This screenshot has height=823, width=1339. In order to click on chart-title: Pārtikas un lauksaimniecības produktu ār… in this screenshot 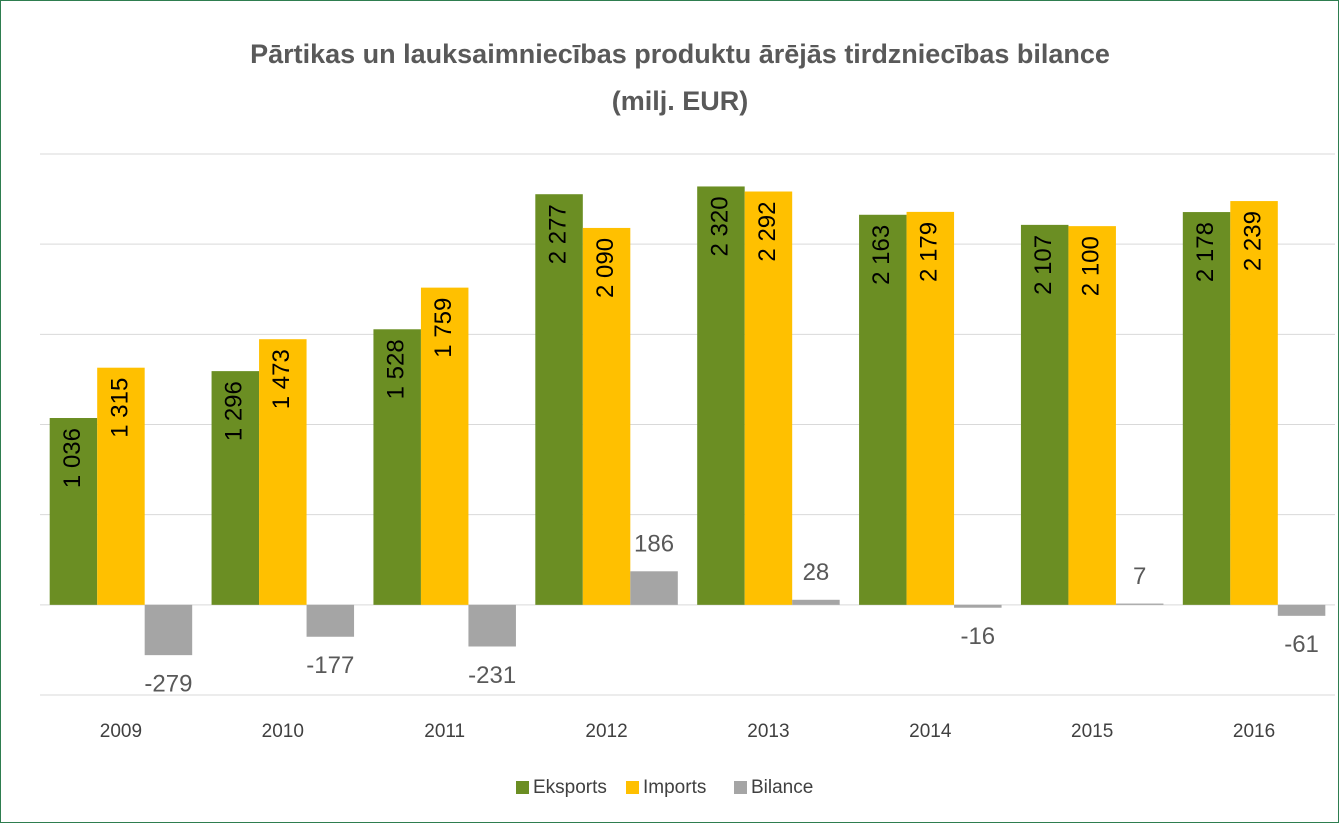, I will do `click(680, 54)`.